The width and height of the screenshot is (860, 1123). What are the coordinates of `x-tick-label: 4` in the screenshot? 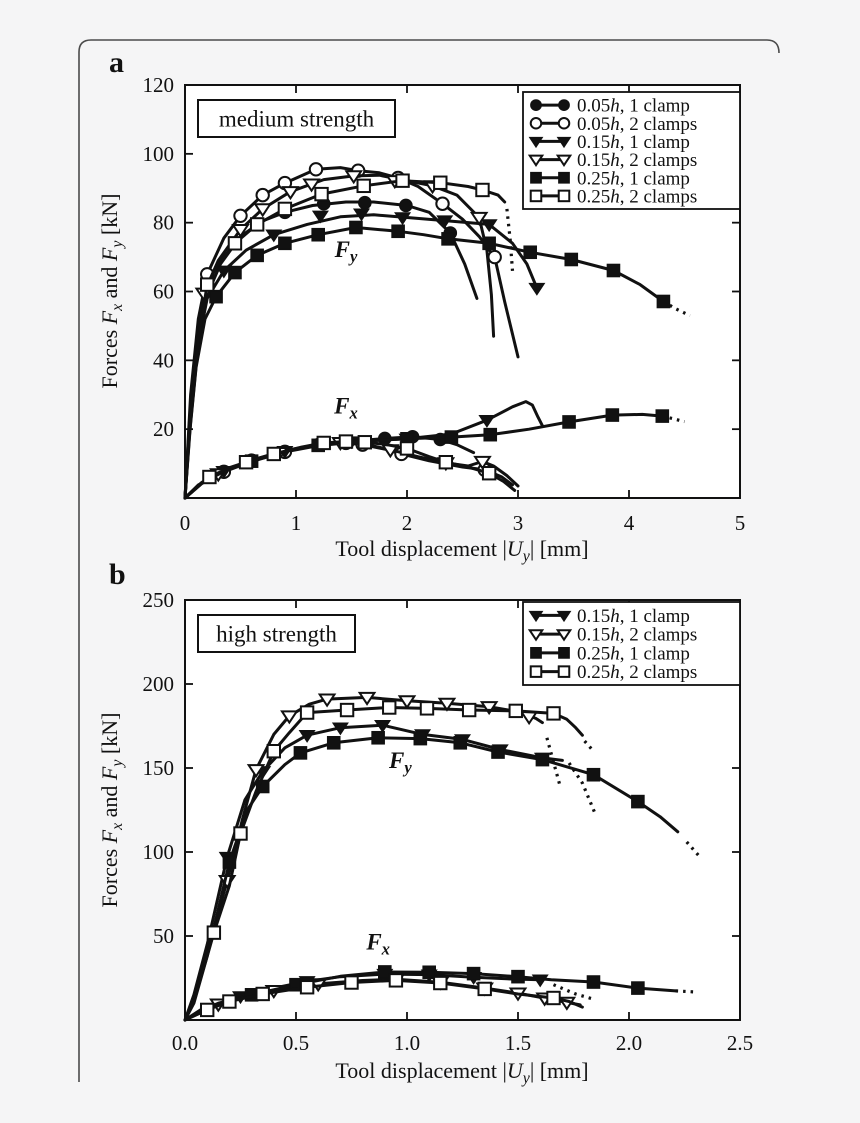 It's located at (629, 523).